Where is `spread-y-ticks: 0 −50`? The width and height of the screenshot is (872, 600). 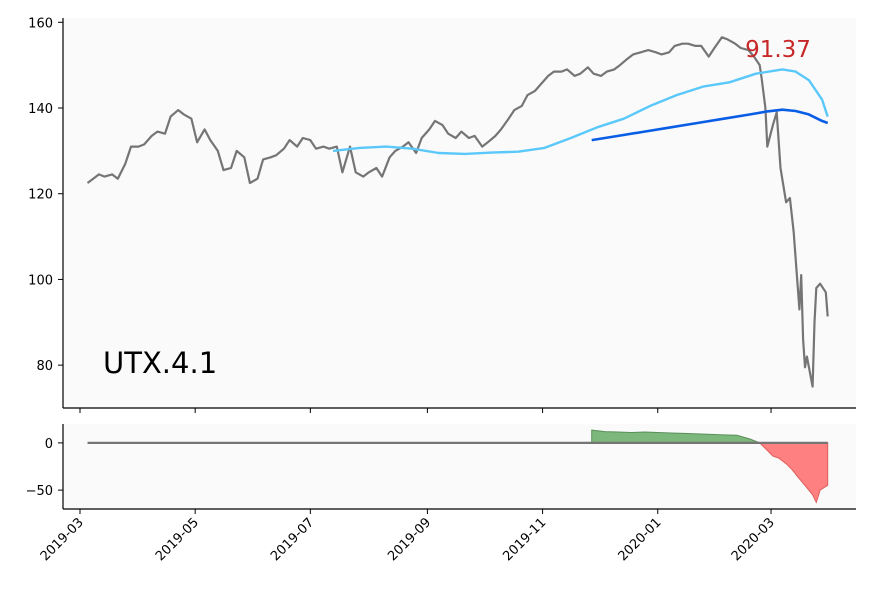
spread-y-ticks: 0 −50 is located at coordinates (44, 468).